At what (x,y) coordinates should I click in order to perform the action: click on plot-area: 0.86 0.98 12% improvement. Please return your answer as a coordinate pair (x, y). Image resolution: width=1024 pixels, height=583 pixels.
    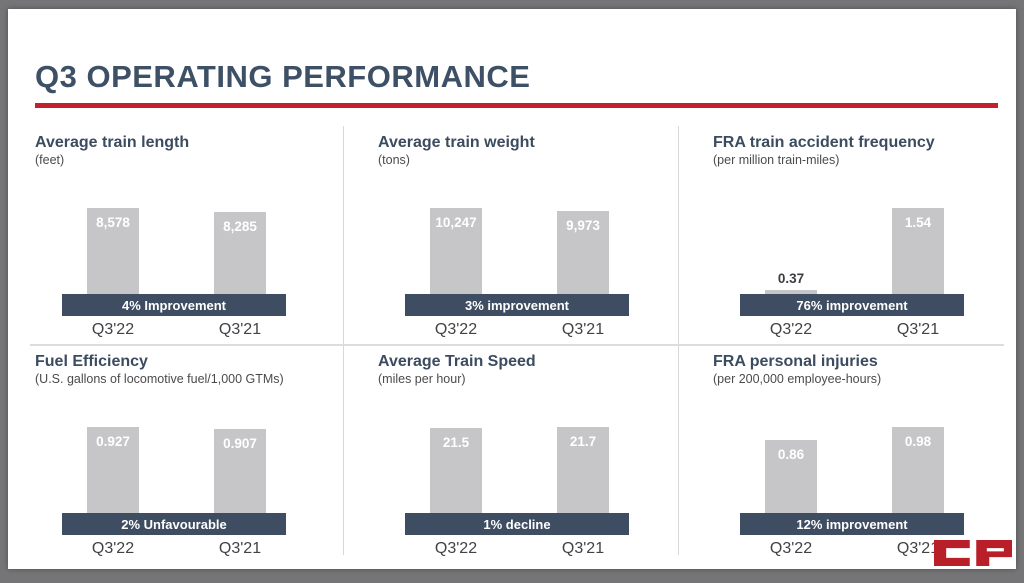
    Looking at the image, I should click on (868, 462).